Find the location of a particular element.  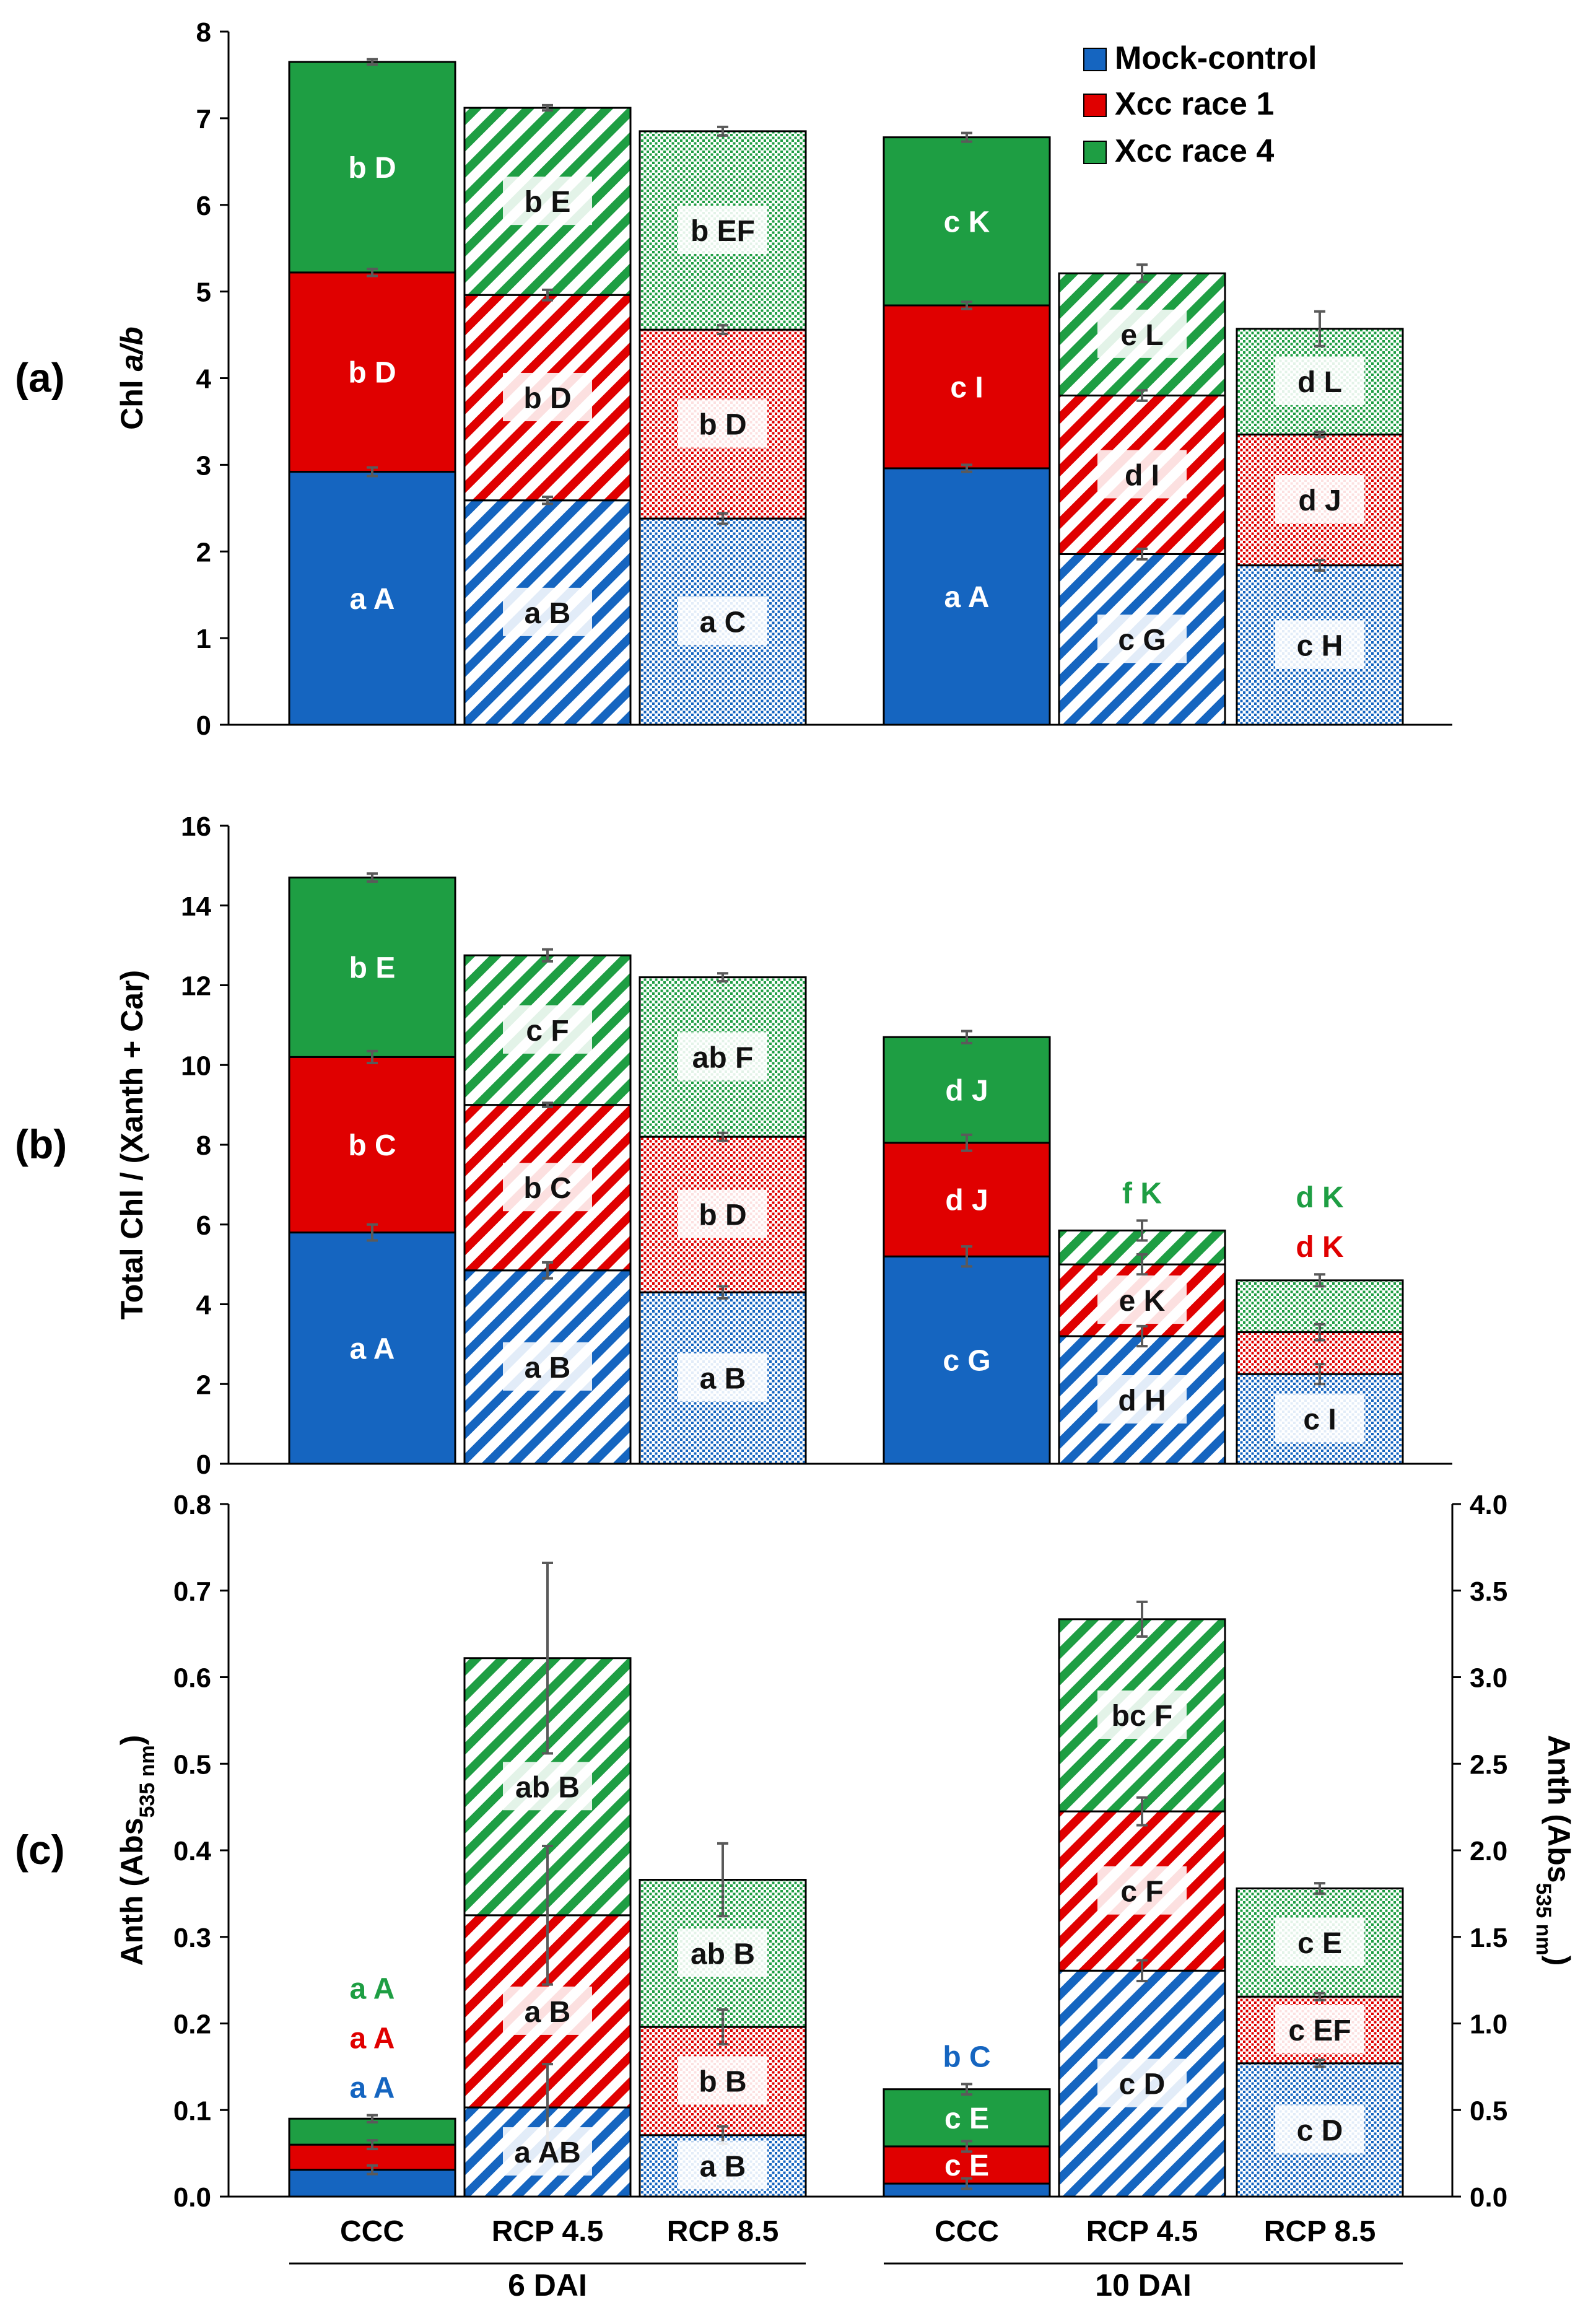

y-tick-label: 7 is located at coordinates (203, 119).